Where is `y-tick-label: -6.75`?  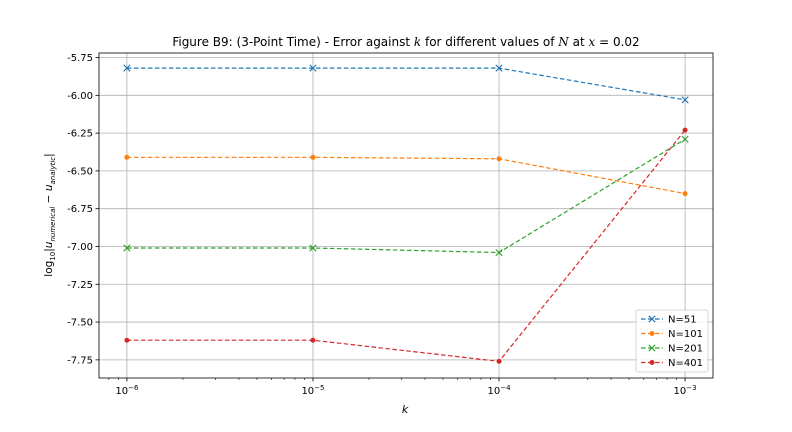 y-tick-label: -6.75 is located at coordinates (80, 209).